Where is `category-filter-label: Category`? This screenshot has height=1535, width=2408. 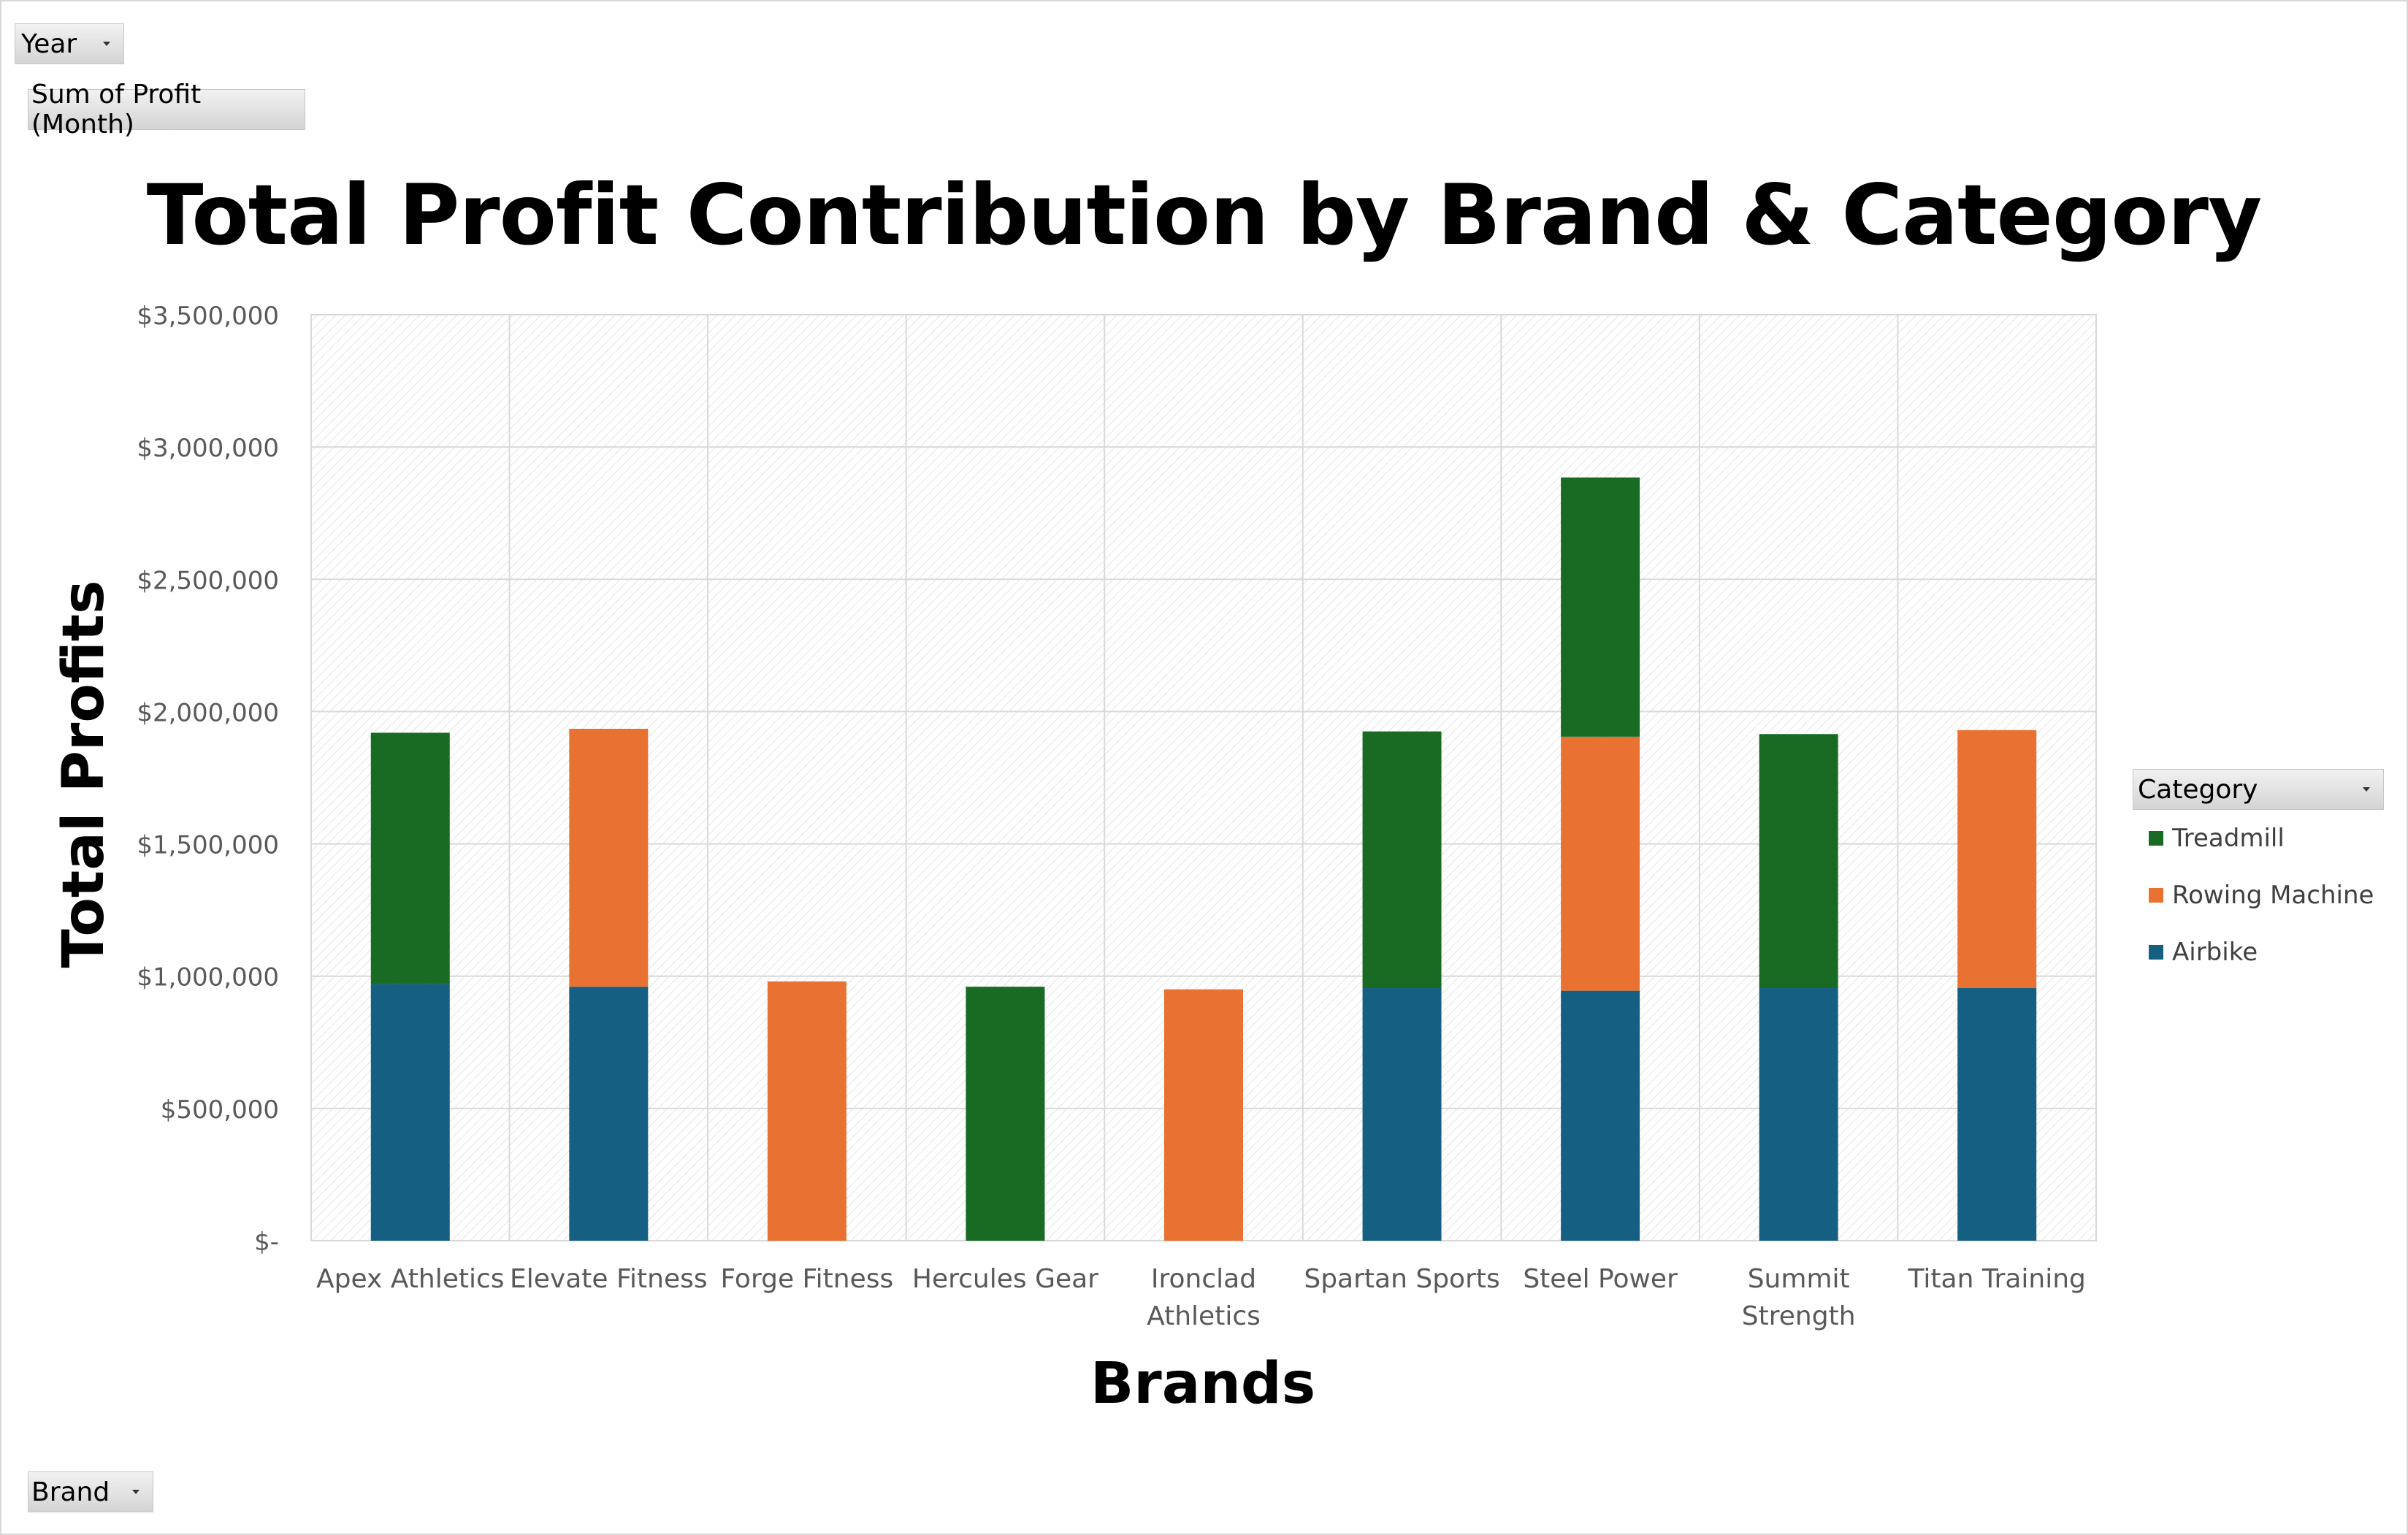
category-filter-label: Category is located at coordinates (2198, 789).